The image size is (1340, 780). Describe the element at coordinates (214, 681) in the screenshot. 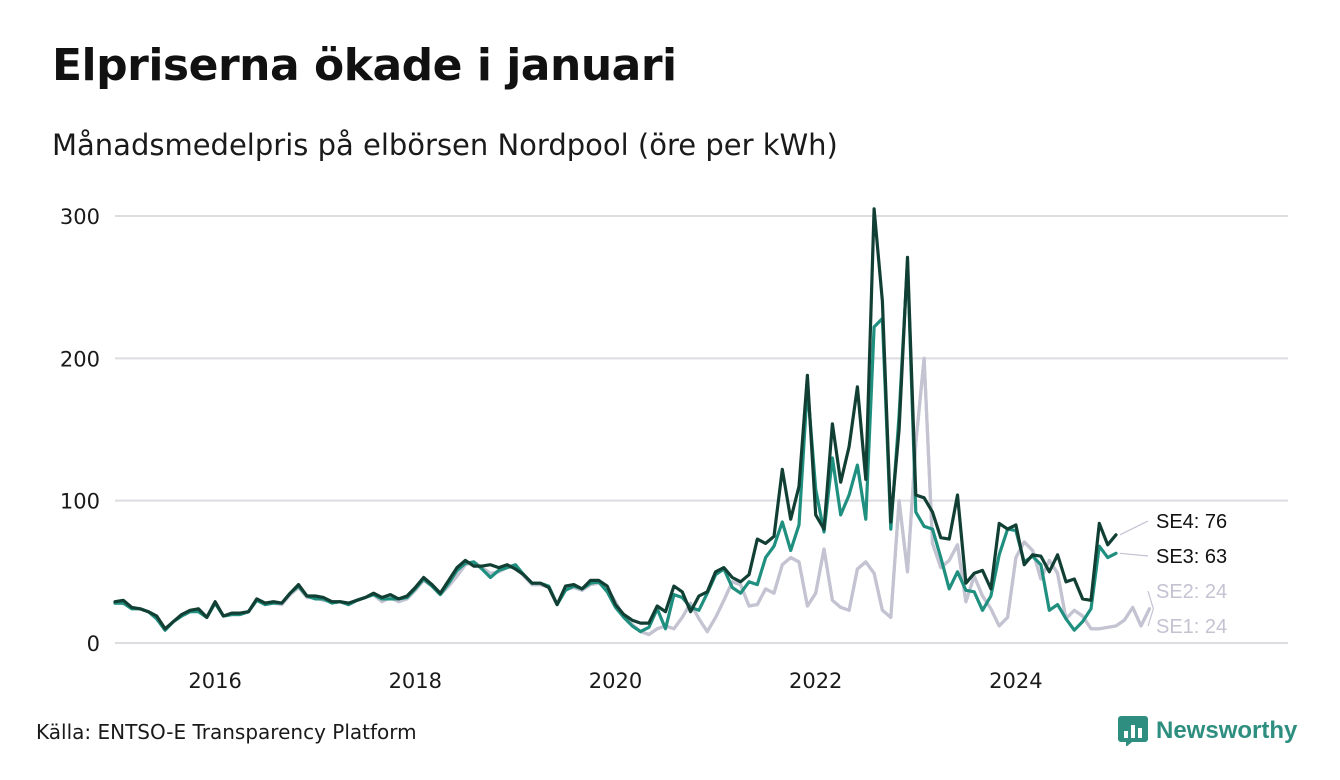

I see `x-tick-label-2016: 2016` at that location.